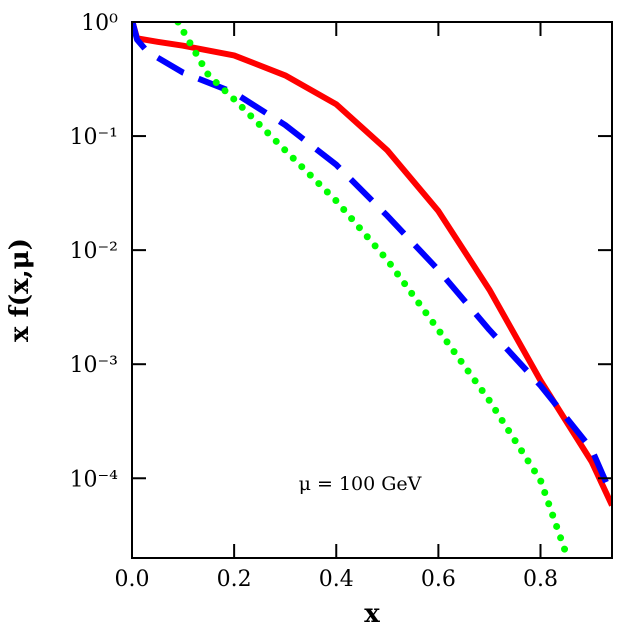 This screenshot has height=636, width=627. I want to click on y-tick-label: 10⁻², so click(94, 251).